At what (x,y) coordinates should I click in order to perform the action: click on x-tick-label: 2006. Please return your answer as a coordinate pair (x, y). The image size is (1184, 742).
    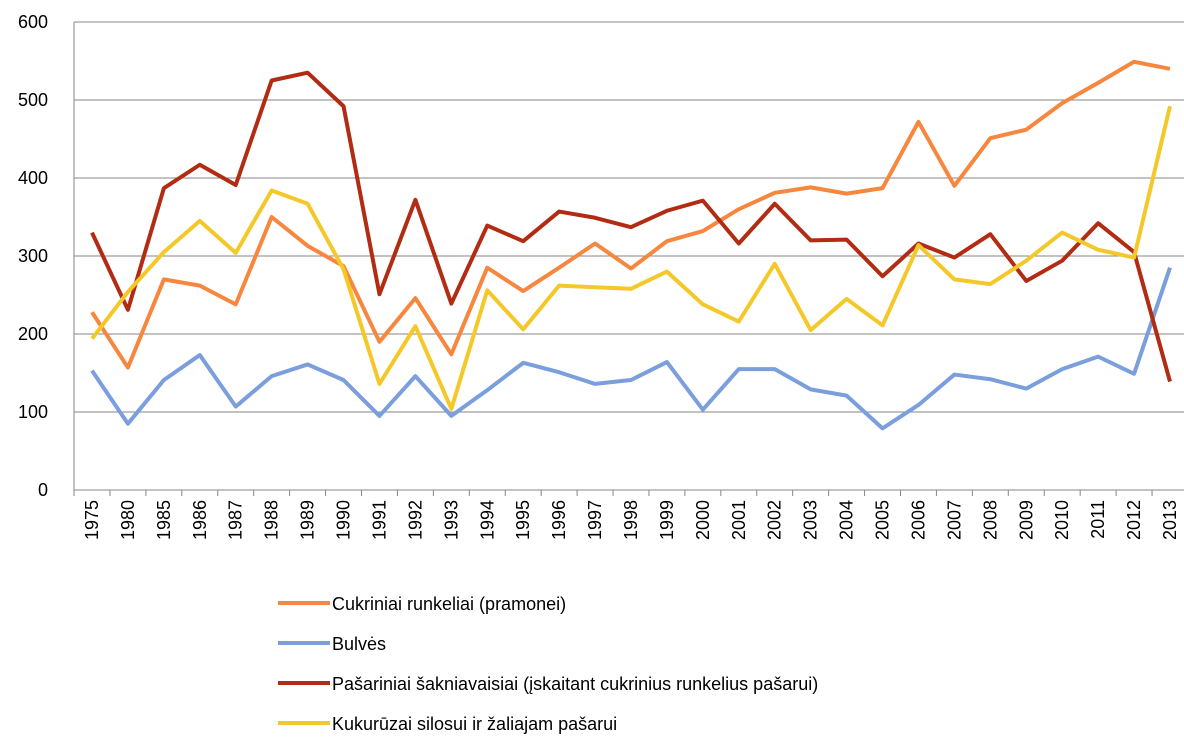
    Looking at the image, I should click on (918, 520).